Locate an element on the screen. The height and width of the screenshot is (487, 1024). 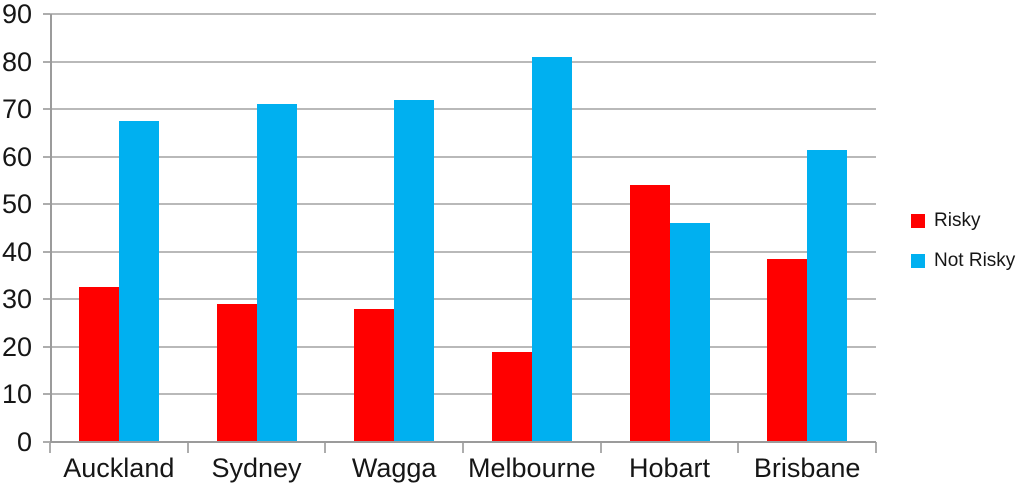
y-tick-label-70: 70 is located at coordinates (16, 109).